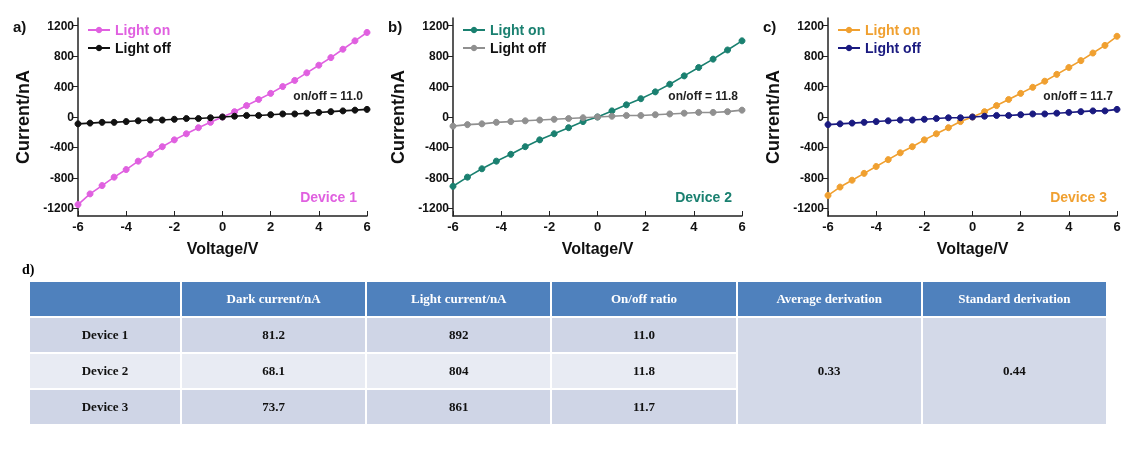 This screenshot has height=468, width=1127. Describe the element at coordinates (274, 299) in the screenshot. I see `category-label: Dark current/nA` at that location.